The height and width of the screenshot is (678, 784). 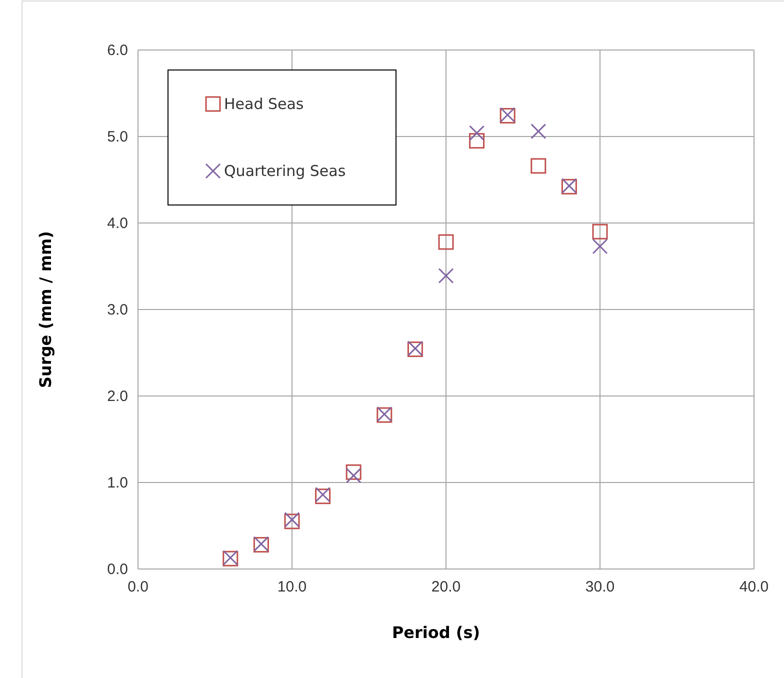 What do you see at coordinates (285, 171) in the screenshot?
I see `legend-label: Quartering Seas` at bounding box center [285, 171].